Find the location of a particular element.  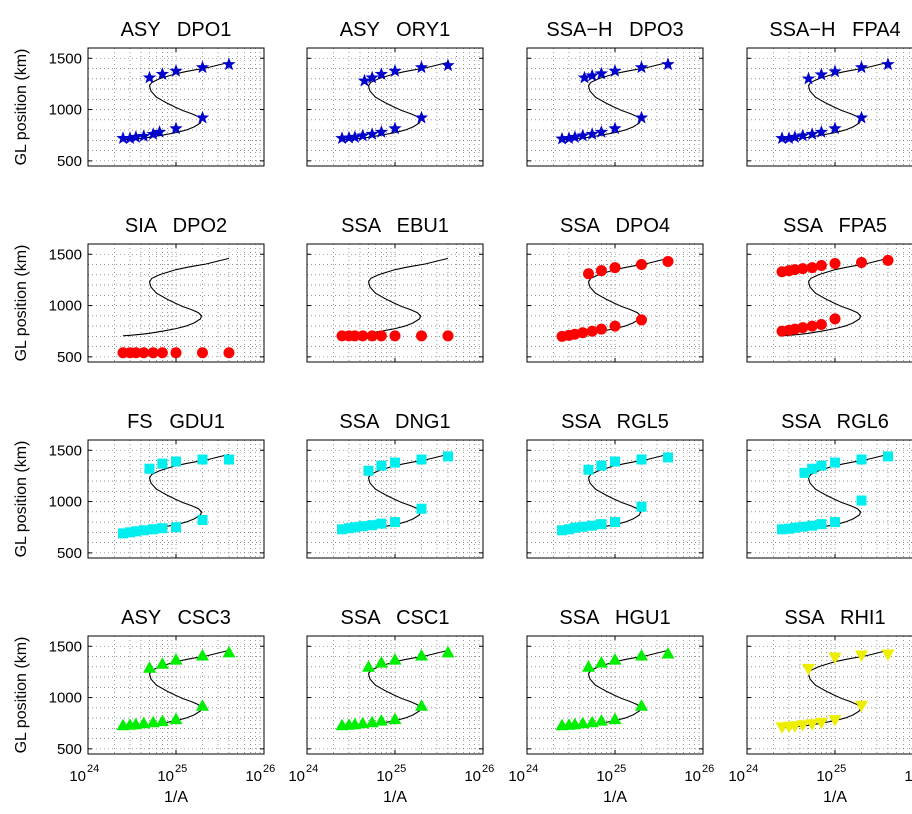

panel-4: SSA−H FPA4 is located at coordinates (829, 93).